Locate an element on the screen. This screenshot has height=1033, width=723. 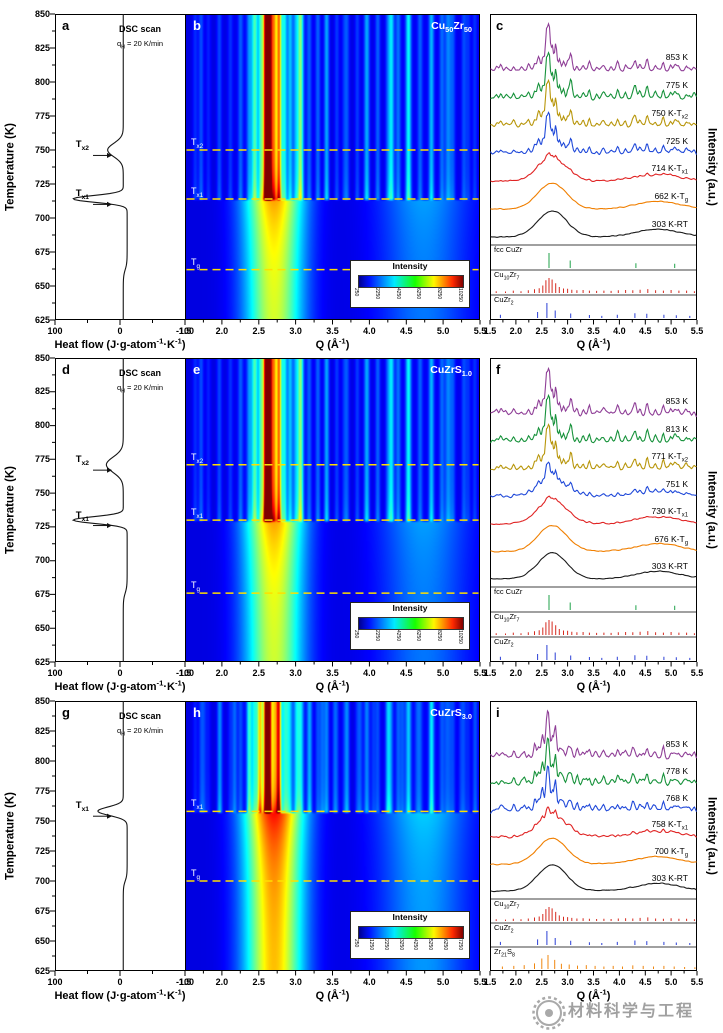
dsc-annotation-label: Tx2 is located at coordinates (82, 461).